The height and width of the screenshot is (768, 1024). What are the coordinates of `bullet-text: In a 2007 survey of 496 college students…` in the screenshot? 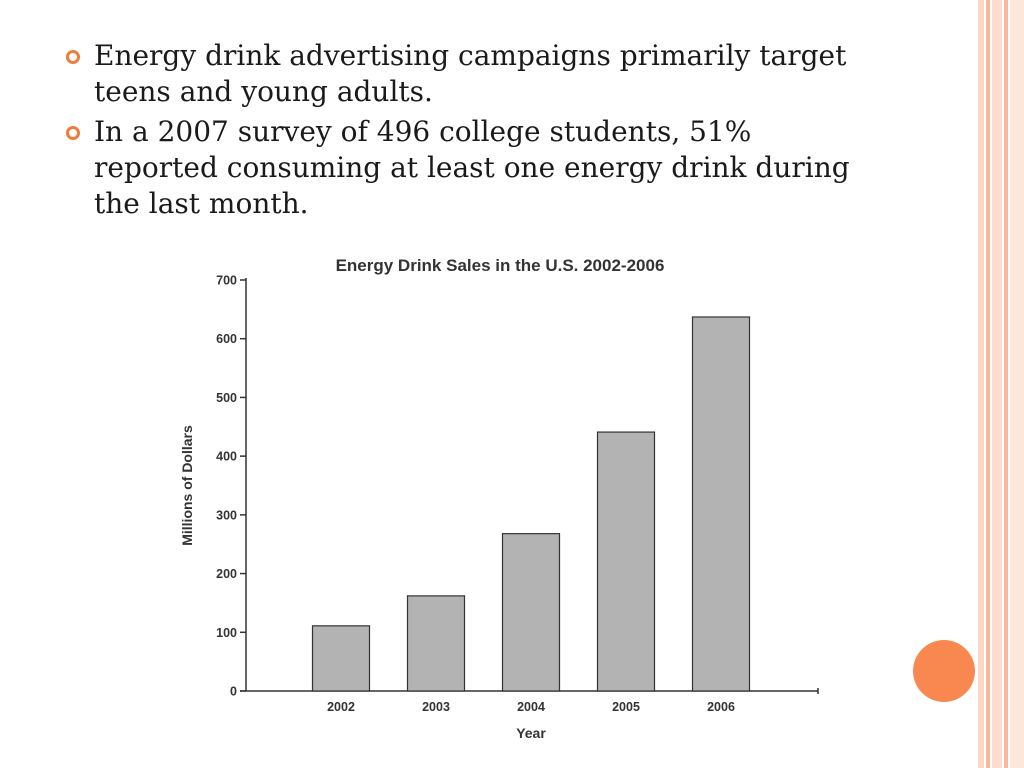 It's located at (472, 167).